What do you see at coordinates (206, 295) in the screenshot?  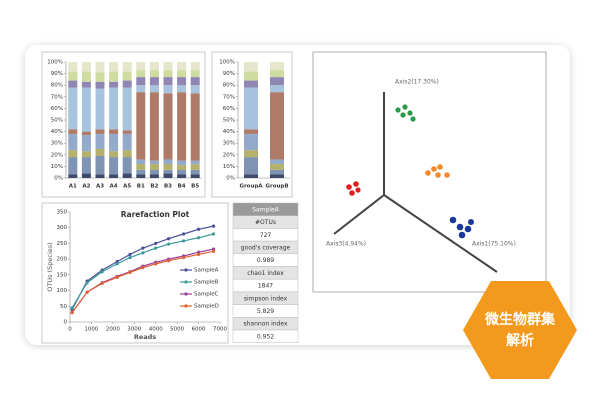 I see `legend-label: SampleC` at bounding box center [206, 295].